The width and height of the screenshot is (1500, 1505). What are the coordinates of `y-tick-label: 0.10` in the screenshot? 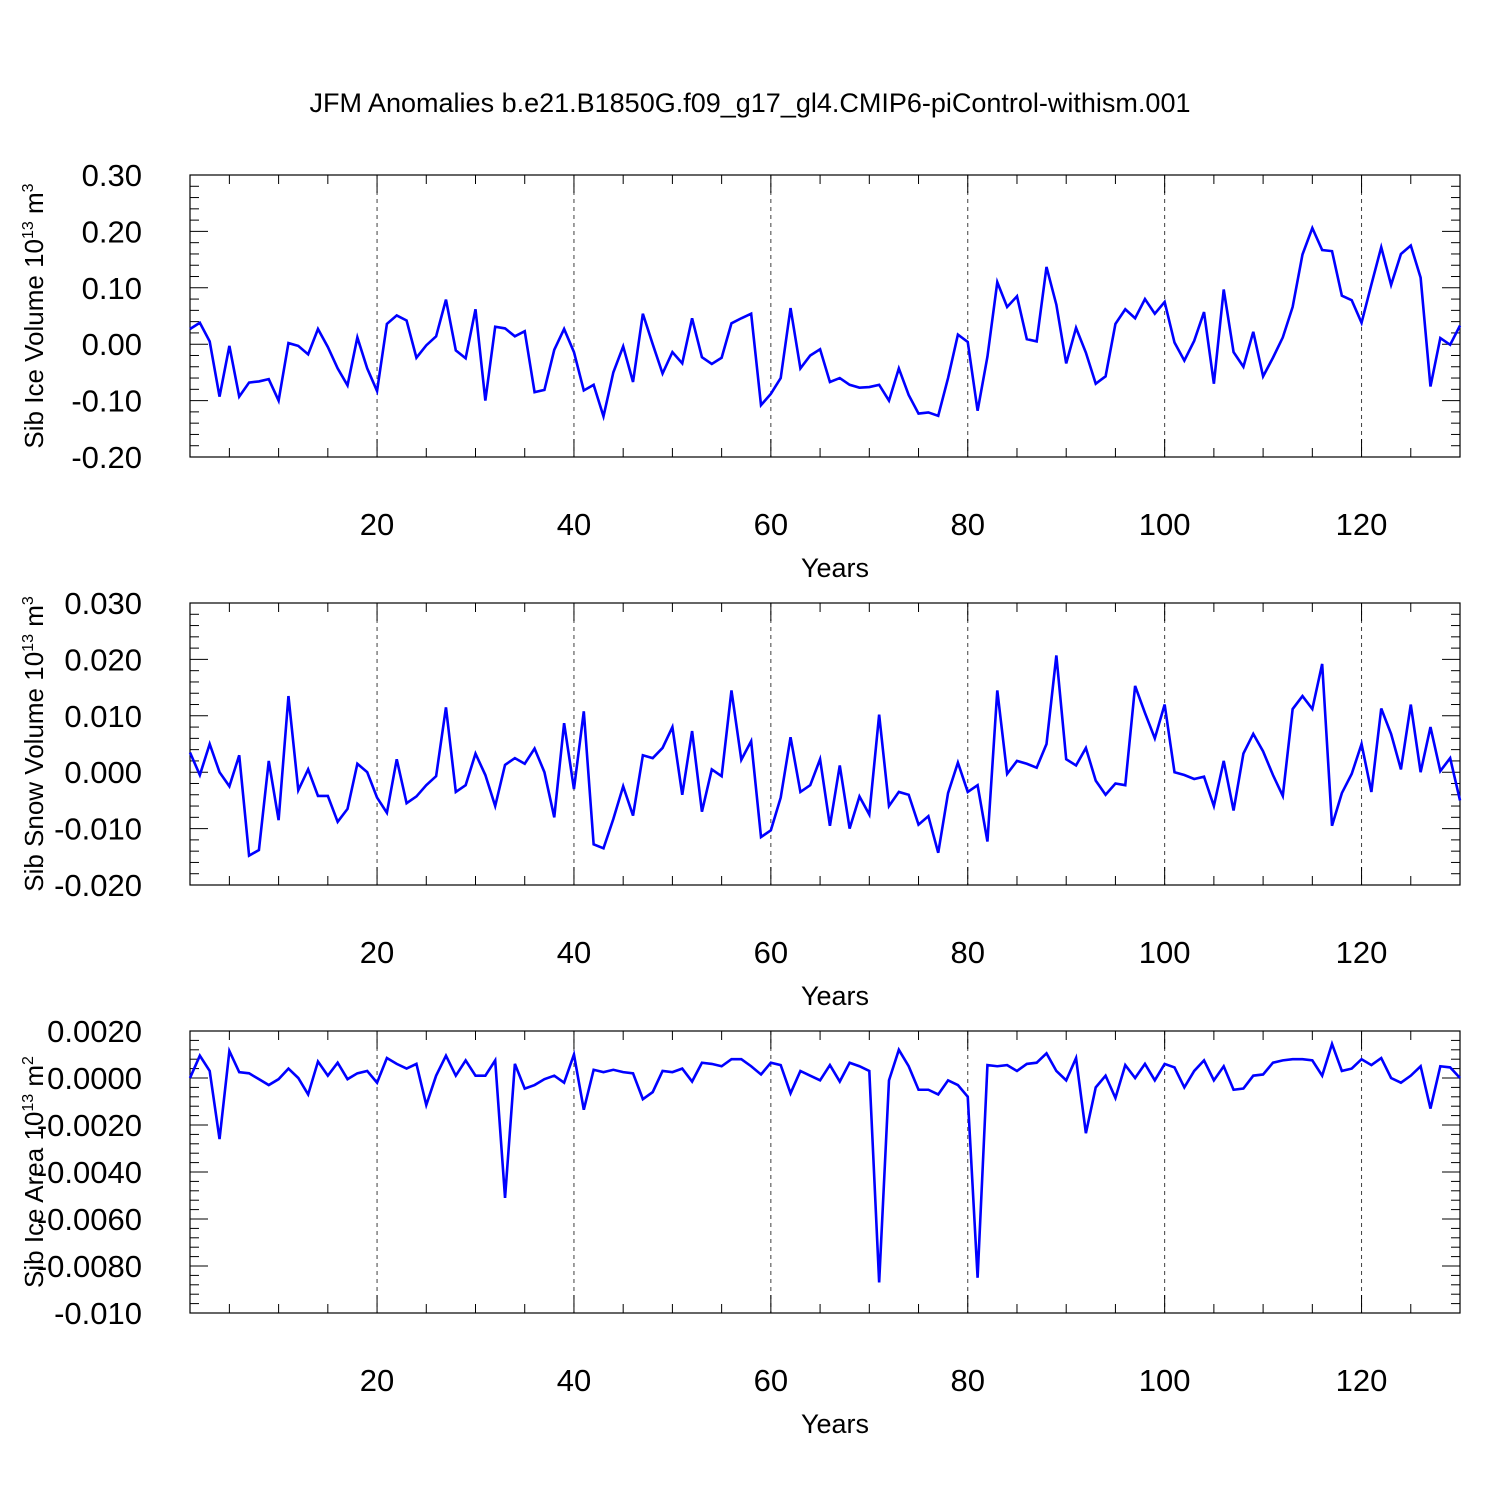 It's located at (112, 288).